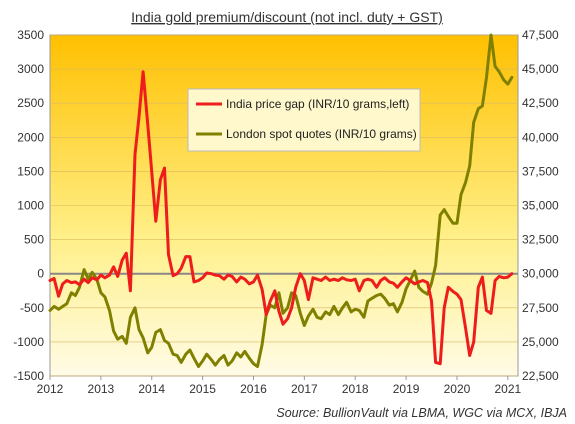 The image size is (575, 424). I want to click on left-tick-label: 1000, so click(30, 206).